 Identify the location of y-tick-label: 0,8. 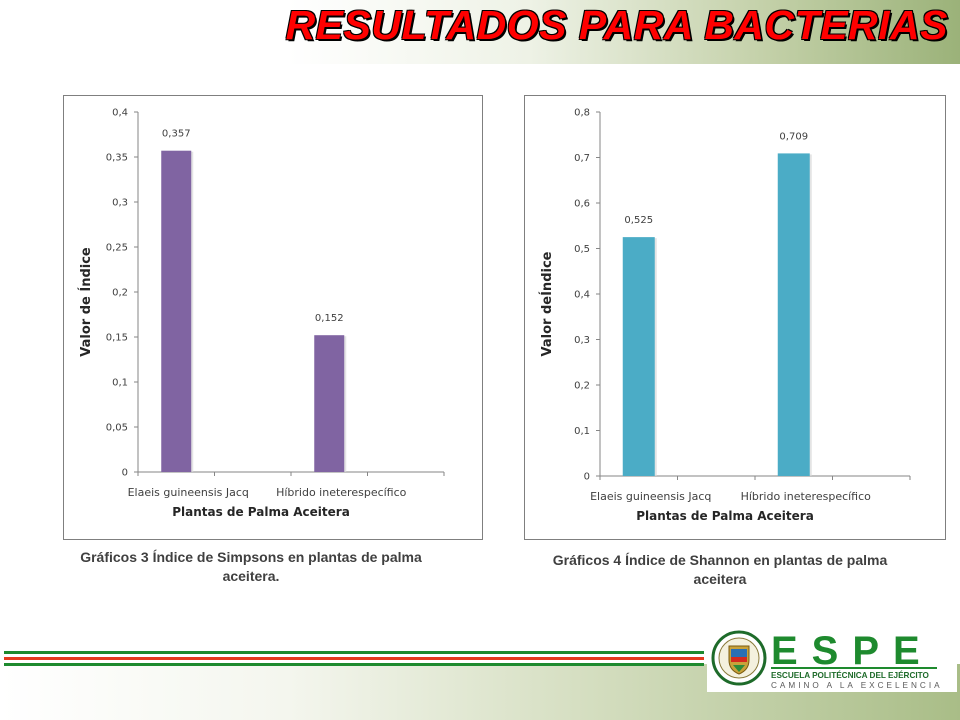
(582, 113).